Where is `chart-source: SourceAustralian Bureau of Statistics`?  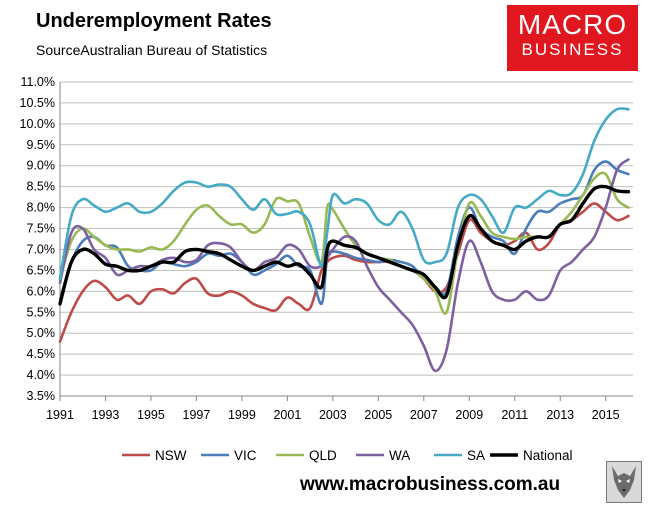
chart-source: SourceAustralian Bureau of Statistics is located at coordinates (152, 50).